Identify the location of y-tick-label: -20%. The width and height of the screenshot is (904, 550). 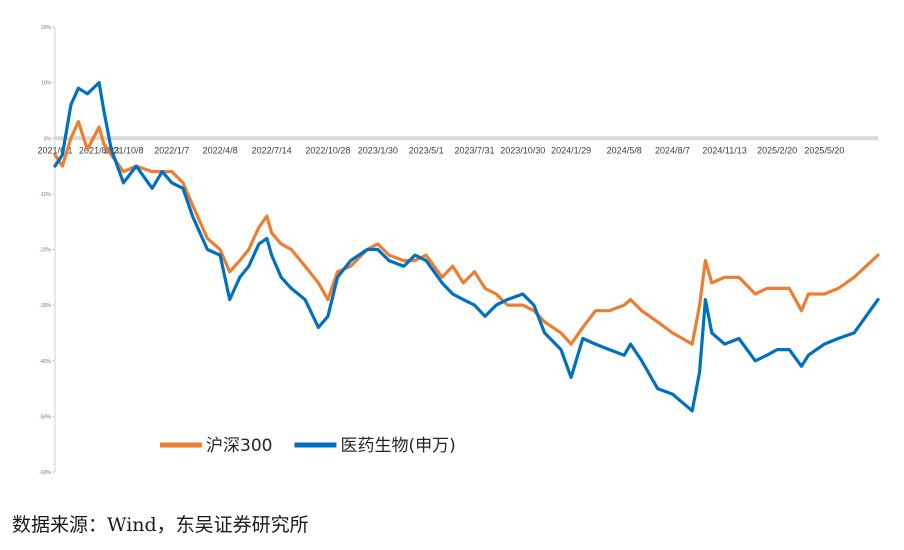
(45, 251).